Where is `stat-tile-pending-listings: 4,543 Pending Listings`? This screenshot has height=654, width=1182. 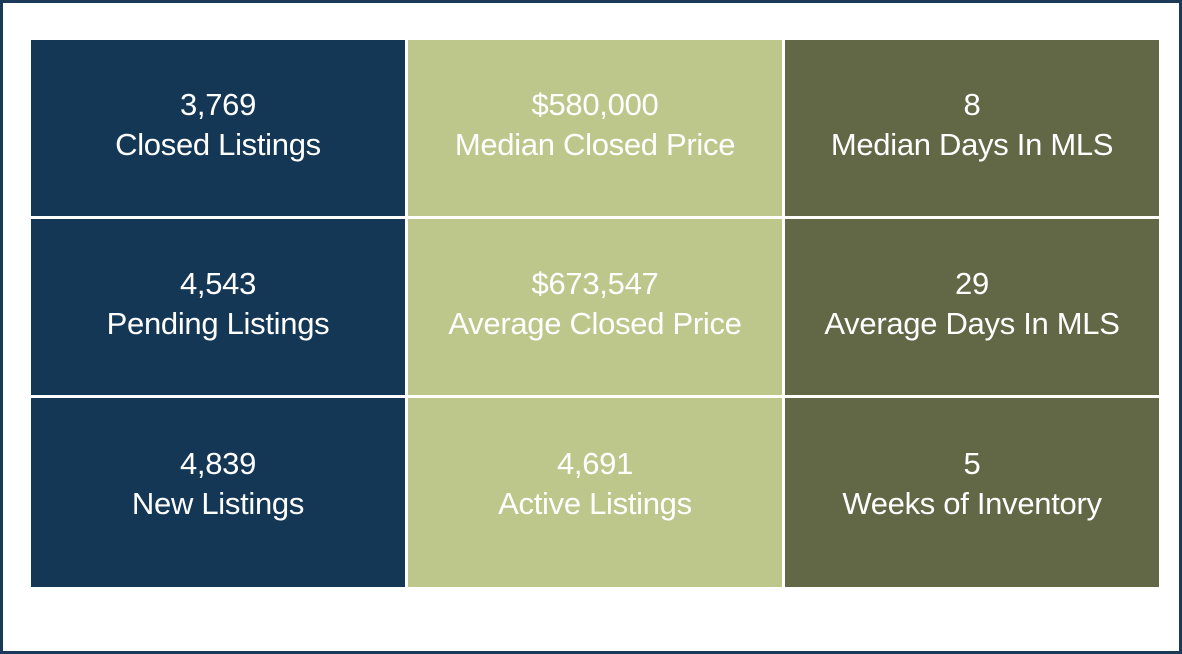 stat-tile-pending-listings: 4,543 Pending Listings is located at coordinates (218, 307).